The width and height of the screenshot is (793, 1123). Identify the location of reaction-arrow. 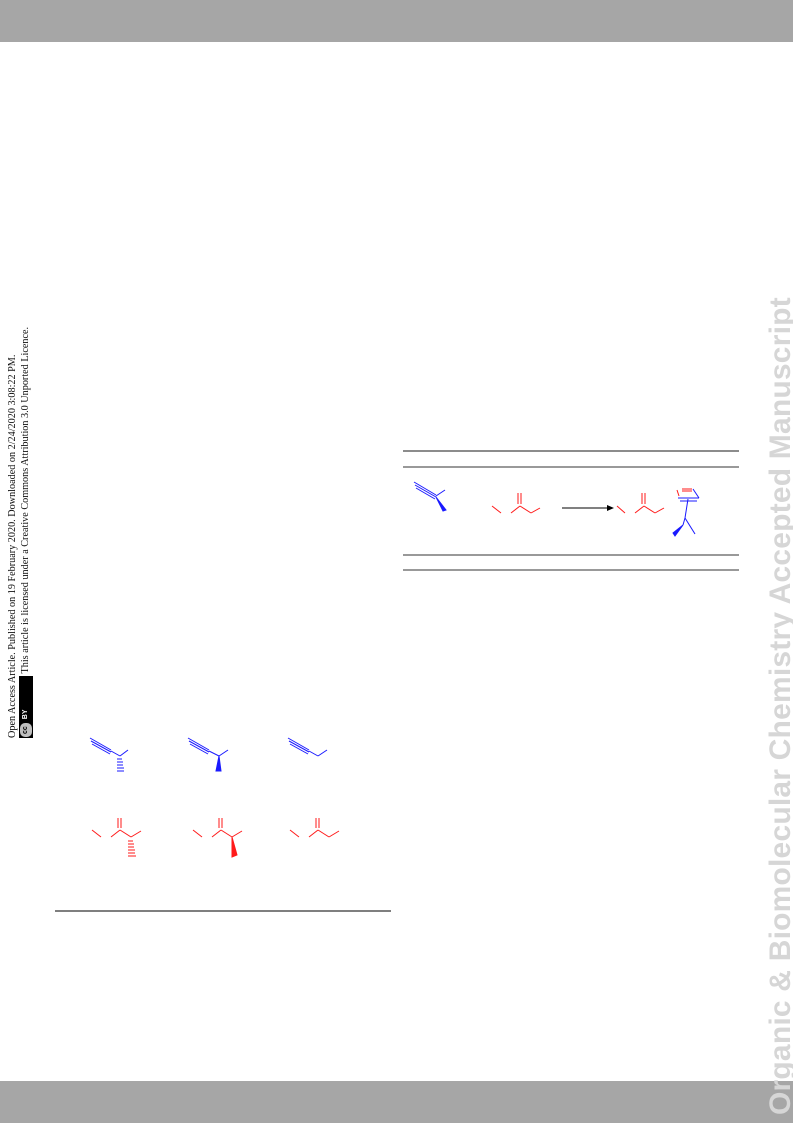
(588, 508).